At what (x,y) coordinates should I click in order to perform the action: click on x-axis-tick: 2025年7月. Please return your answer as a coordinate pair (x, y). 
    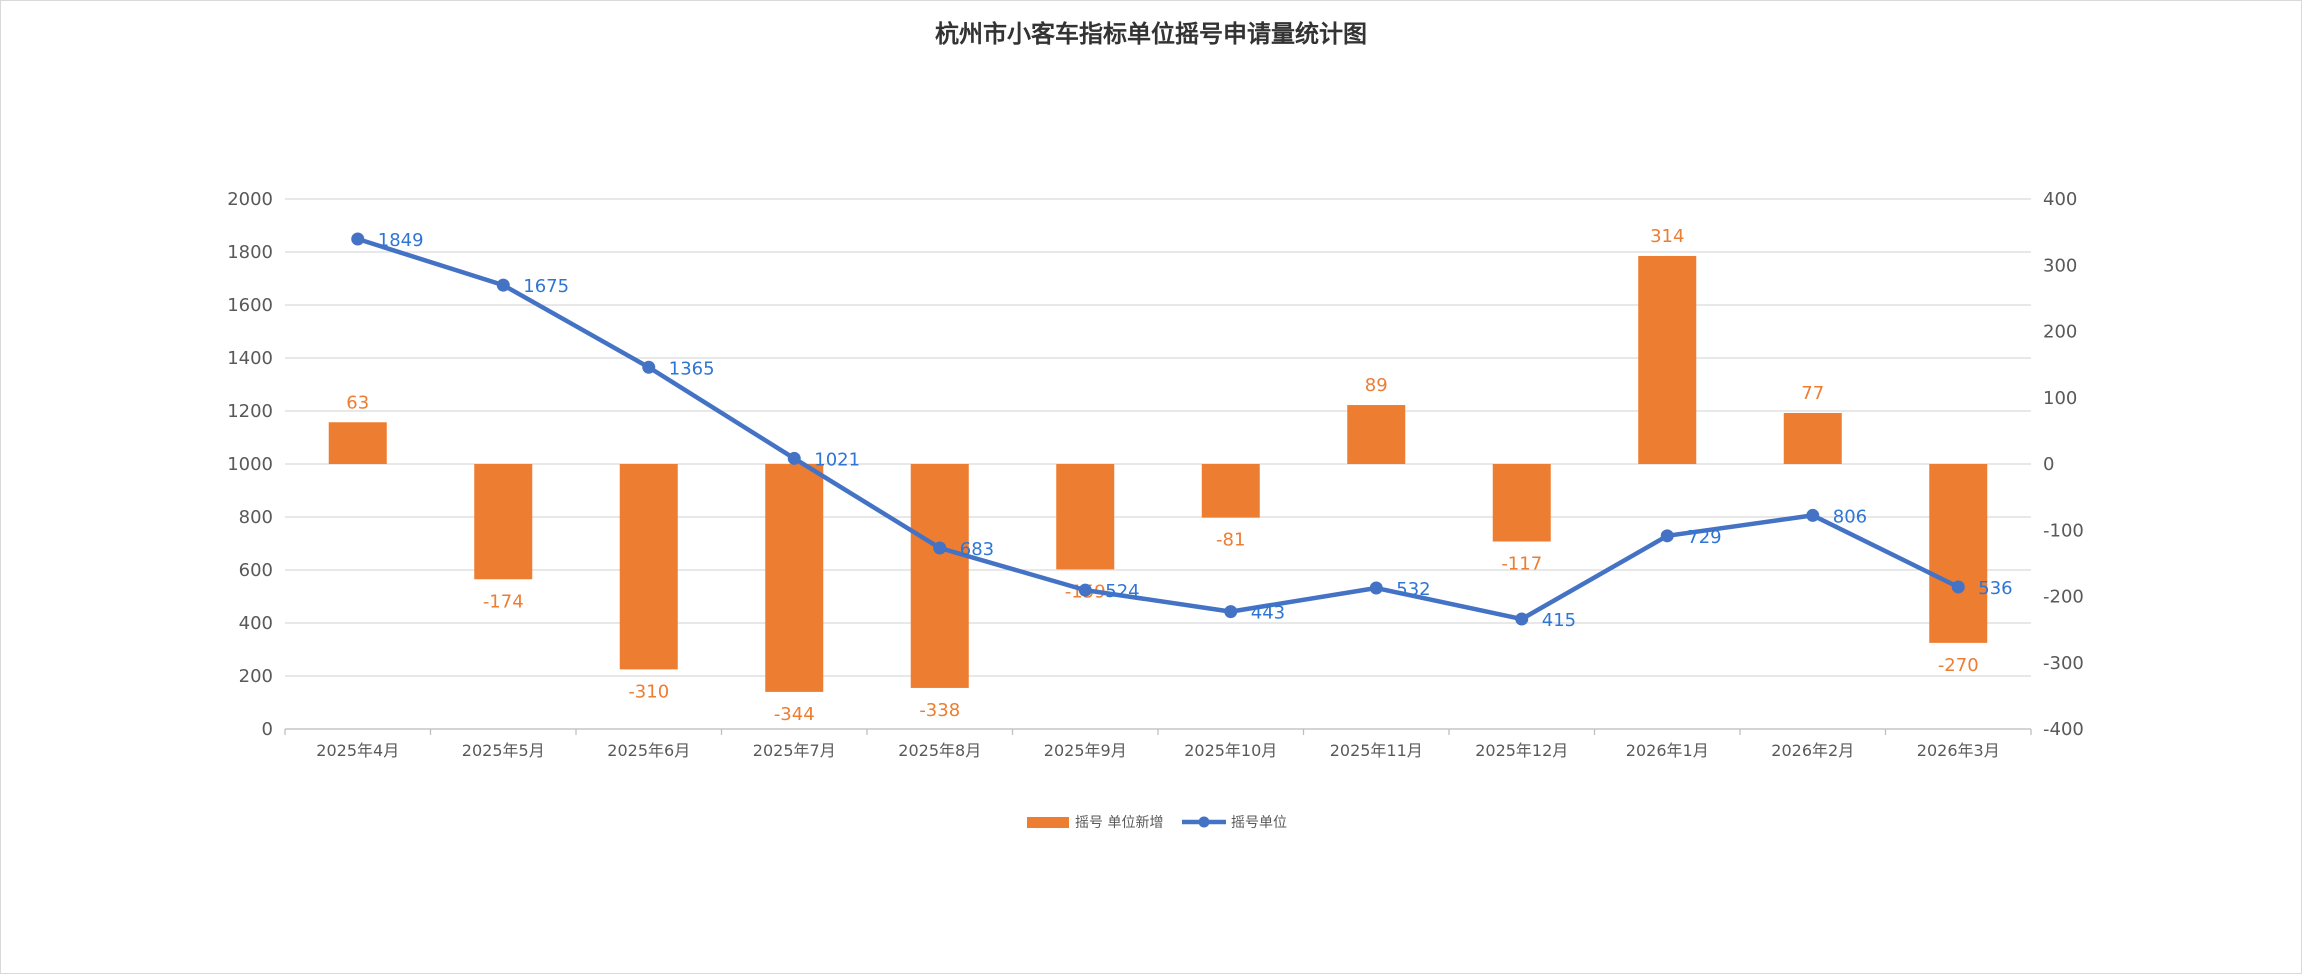
    Looking at the image, I should click on (794, 750).